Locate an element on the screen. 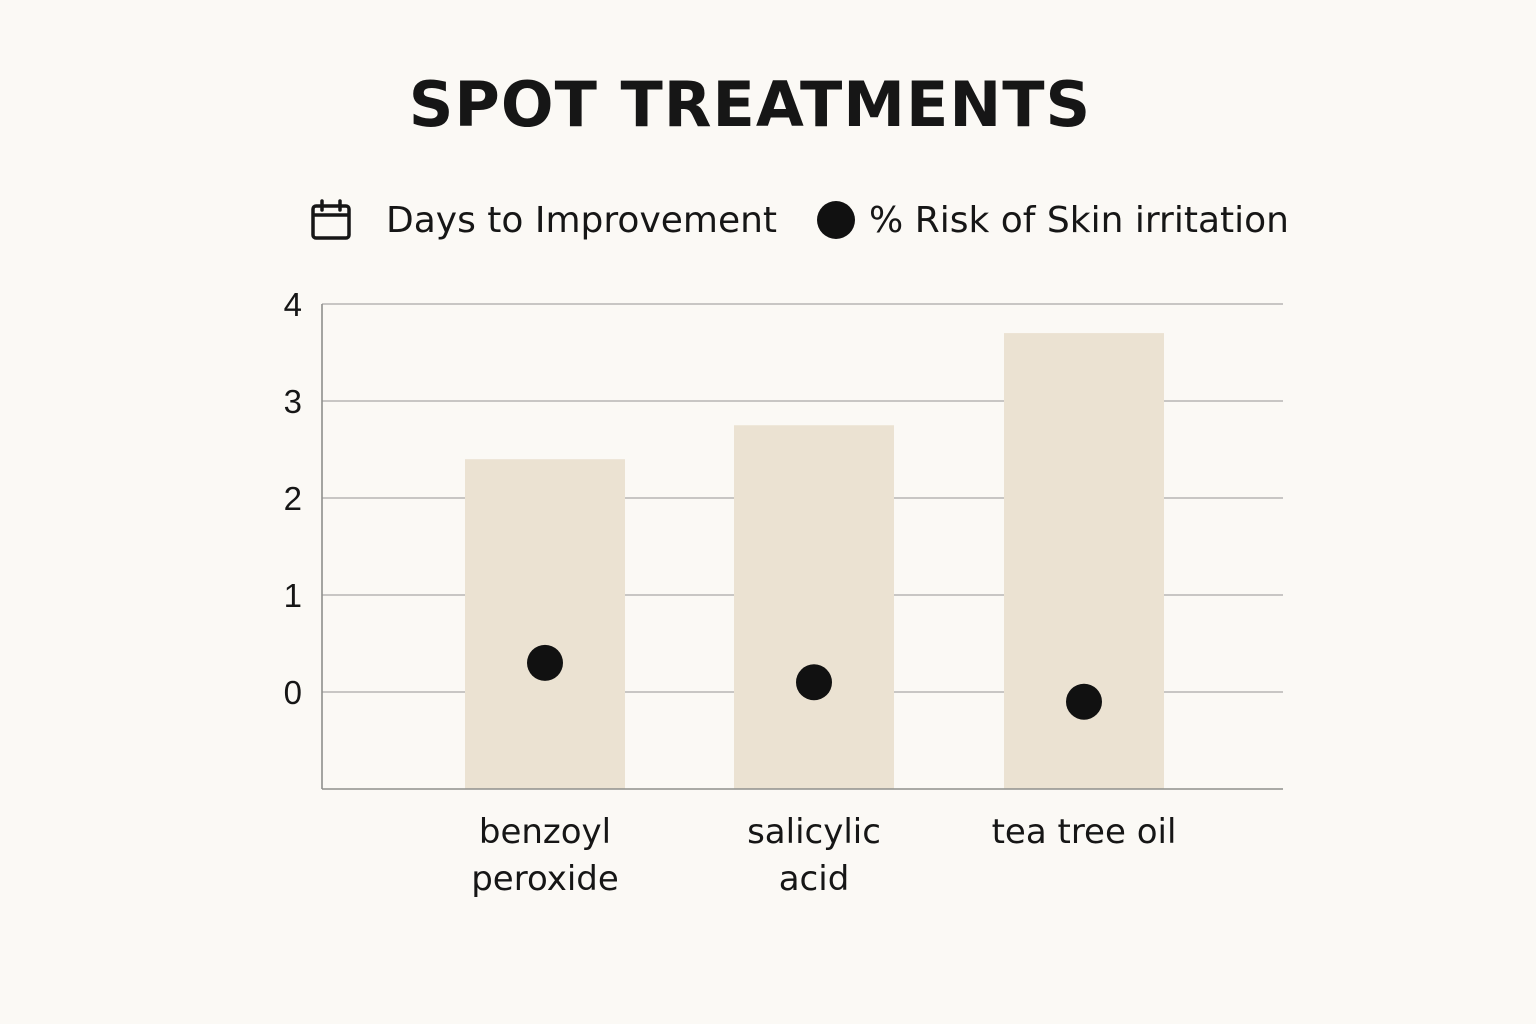 This screenshot has width=1536, height=1024. x-tick-label: acid is located at coordinates (814, 879).